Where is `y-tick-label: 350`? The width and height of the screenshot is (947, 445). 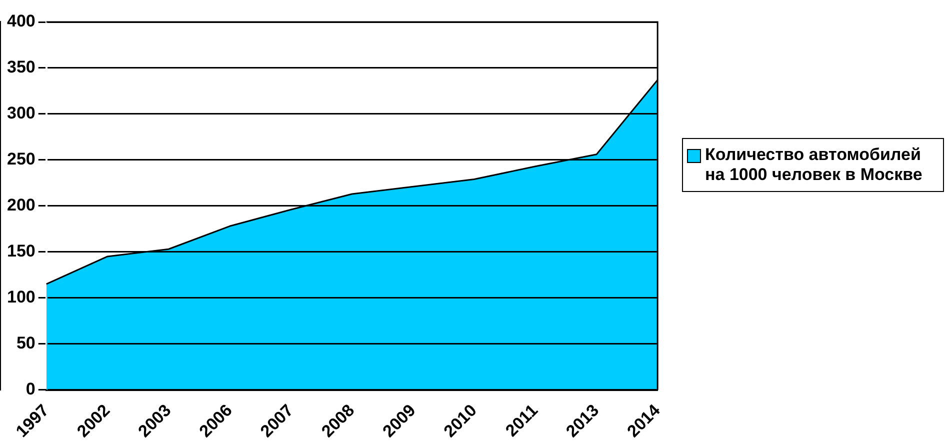 y-tick-label: 350 is located at coordinates (21, 67).